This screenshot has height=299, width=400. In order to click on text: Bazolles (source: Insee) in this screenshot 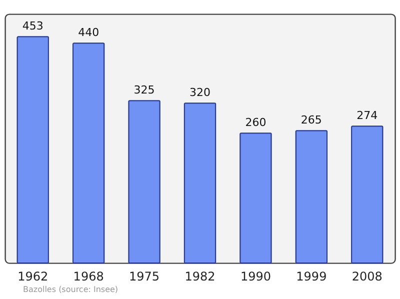, I will do `click(70, 289)`.